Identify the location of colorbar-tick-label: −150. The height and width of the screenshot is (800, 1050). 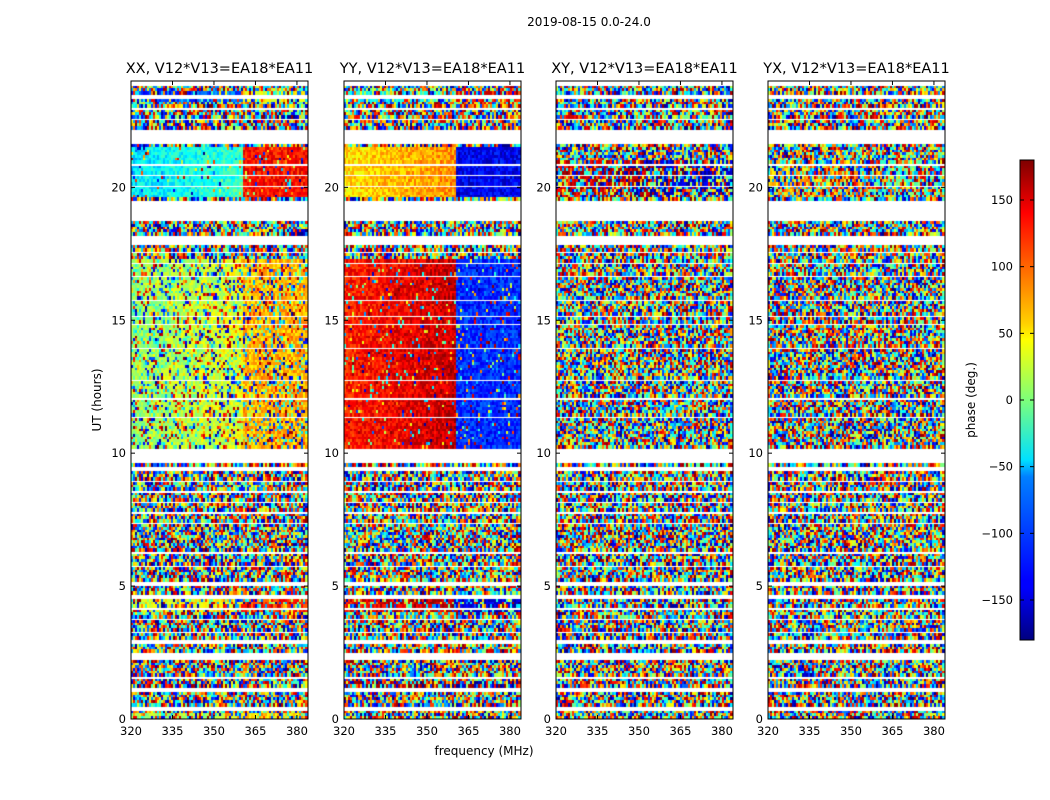
(997, 600).